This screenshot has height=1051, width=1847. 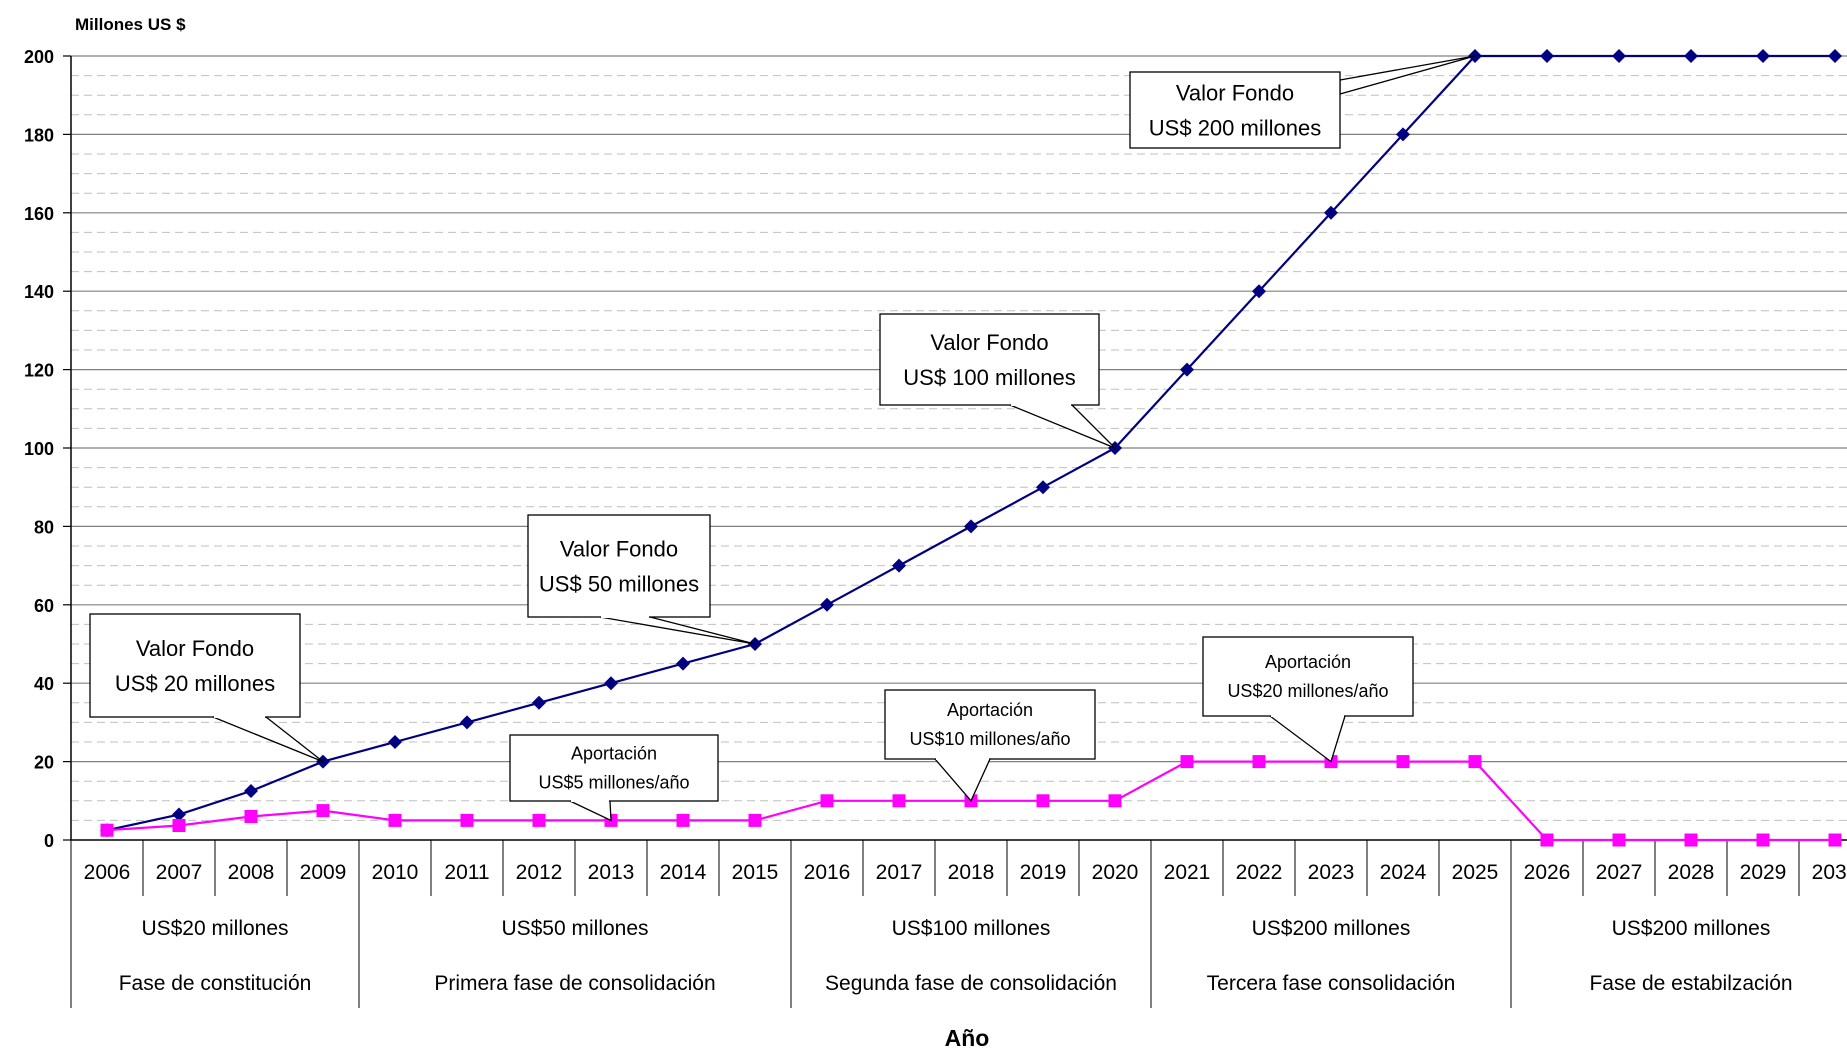 What do you see at coordinates (574, 928) in the screenshot?
I see `group-fund-label: US$50 millones` at bounding box center [574, 928].